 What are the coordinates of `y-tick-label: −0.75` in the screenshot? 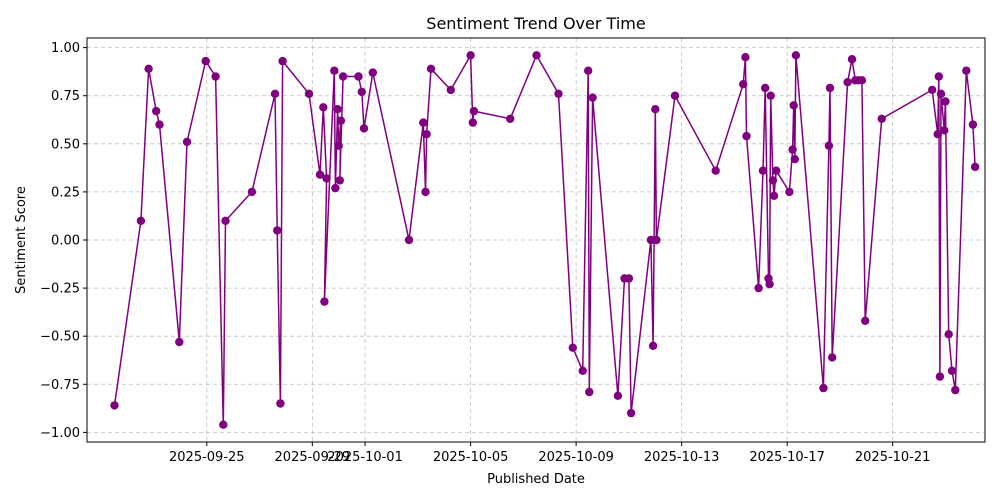 It's located at (60, 385).